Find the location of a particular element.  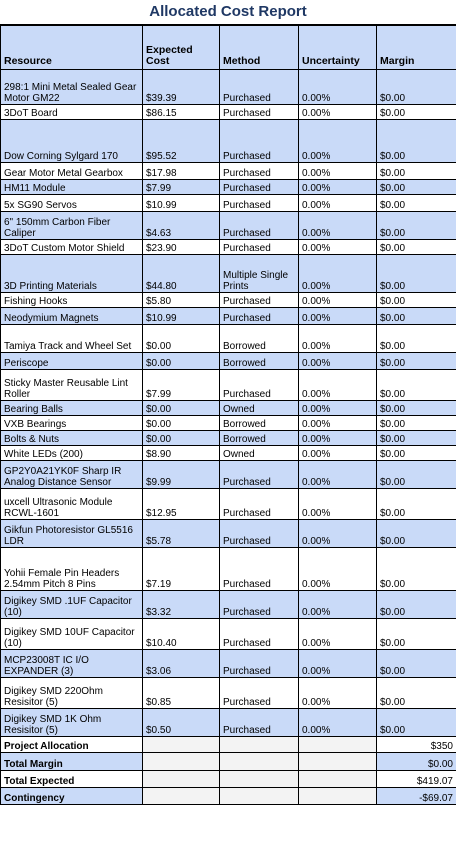

resource-cell: Gikfun Photoresistor GL5516 LDR is located at coordinates (71, 533).